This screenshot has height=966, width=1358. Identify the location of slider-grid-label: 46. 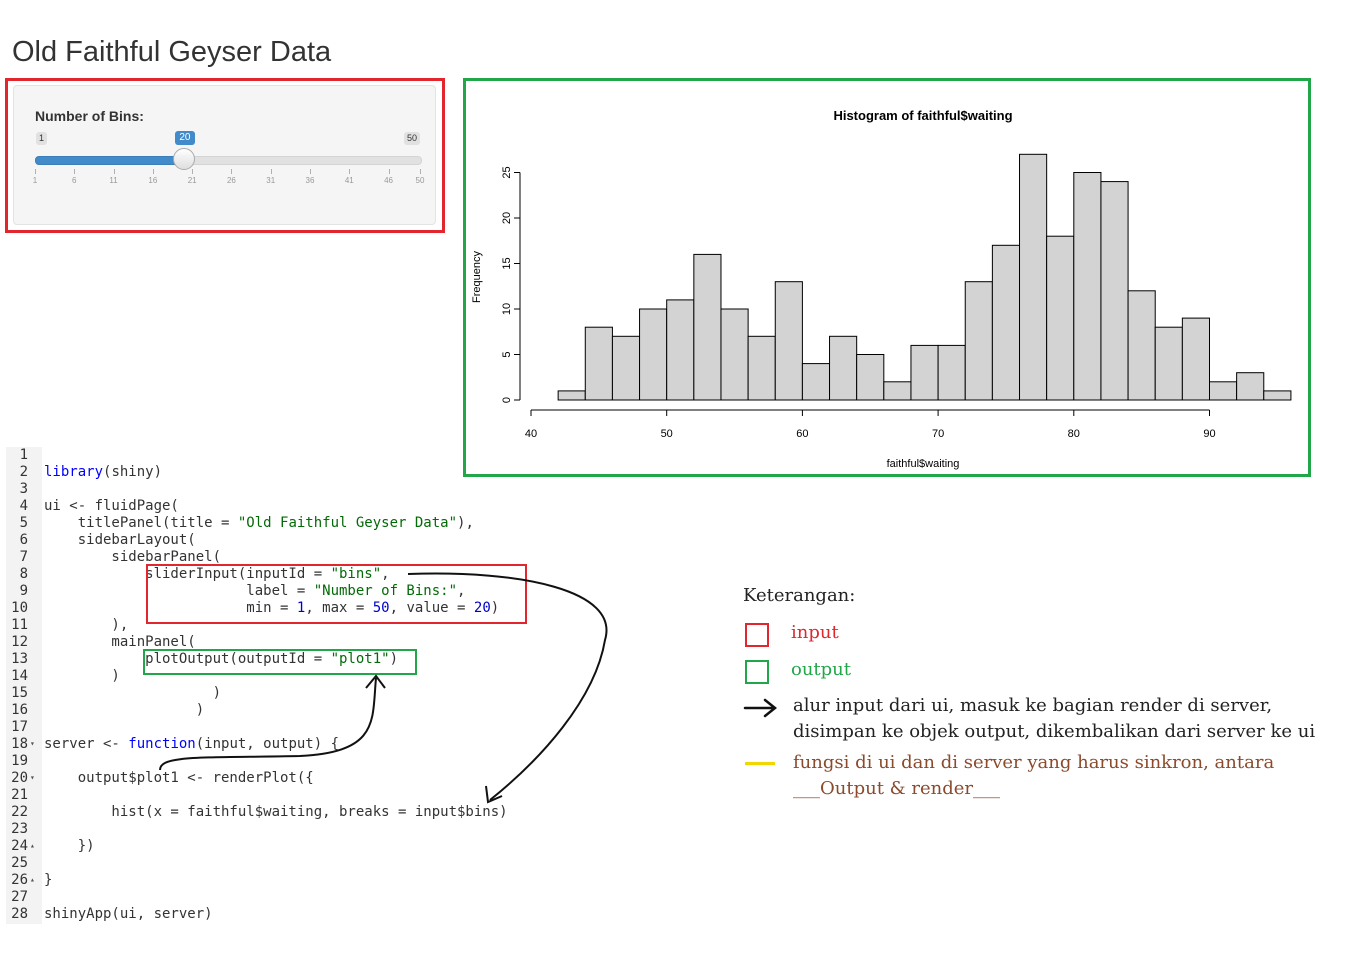
(389, 180).